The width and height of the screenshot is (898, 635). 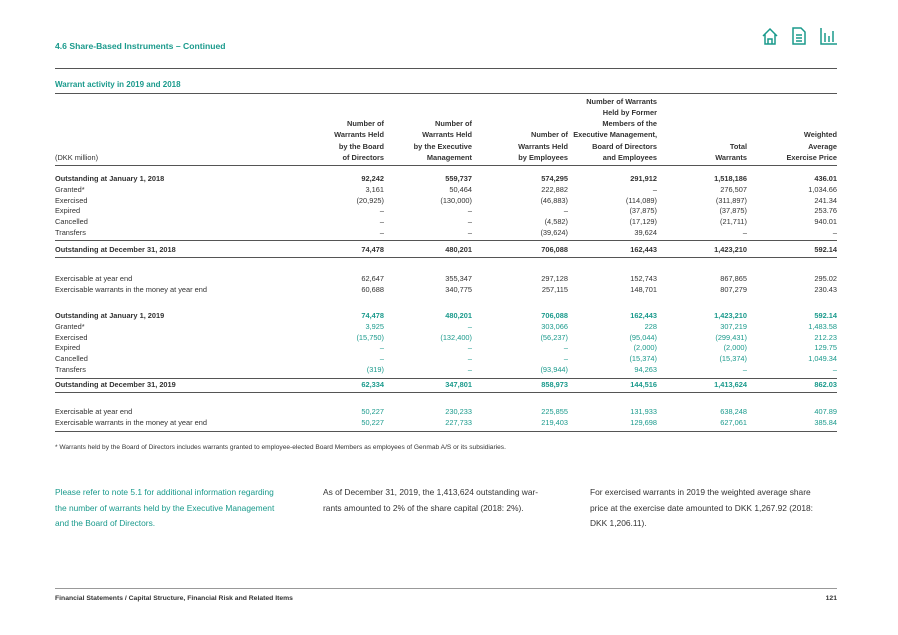 I want to click on cell: 148,701, so click(x=643, y=289).